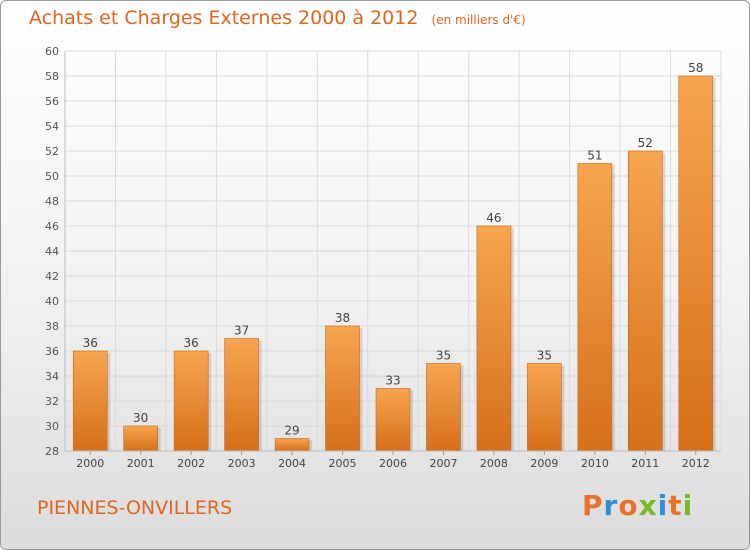  What do you see at coordinates (342, 318) in the screenshot?
I see `bar-value-label: 38` at bounding box center [342, 318].